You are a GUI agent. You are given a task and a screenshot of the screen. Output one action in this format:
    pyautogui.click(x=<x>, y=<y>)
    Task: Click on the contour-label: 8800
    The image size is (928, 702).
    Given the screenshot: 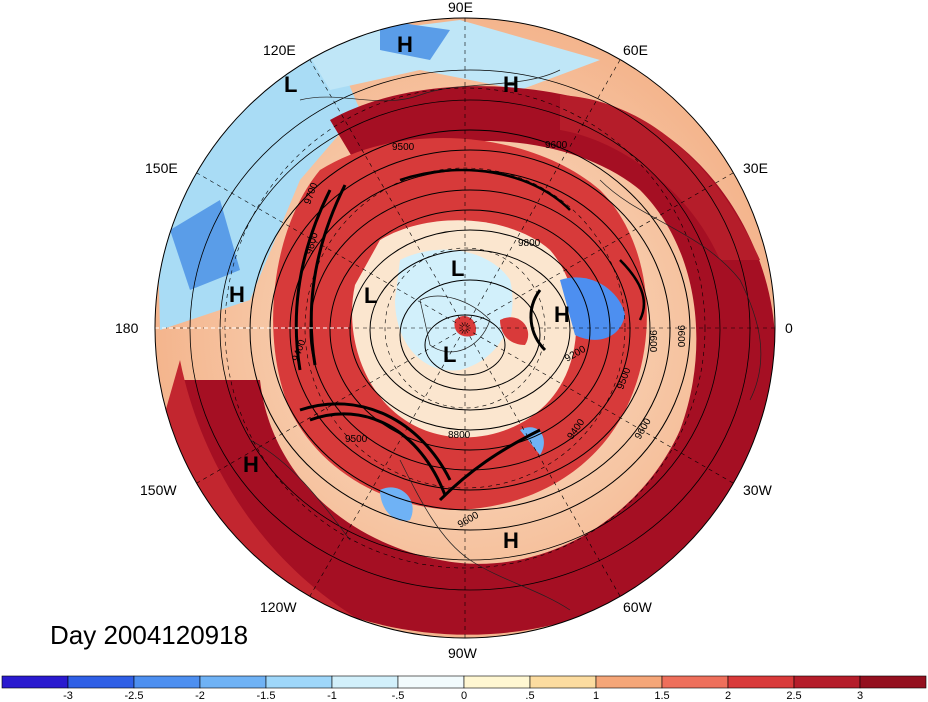 What is the action you would take?
    pyautogui.click(x=459, y=435)
    